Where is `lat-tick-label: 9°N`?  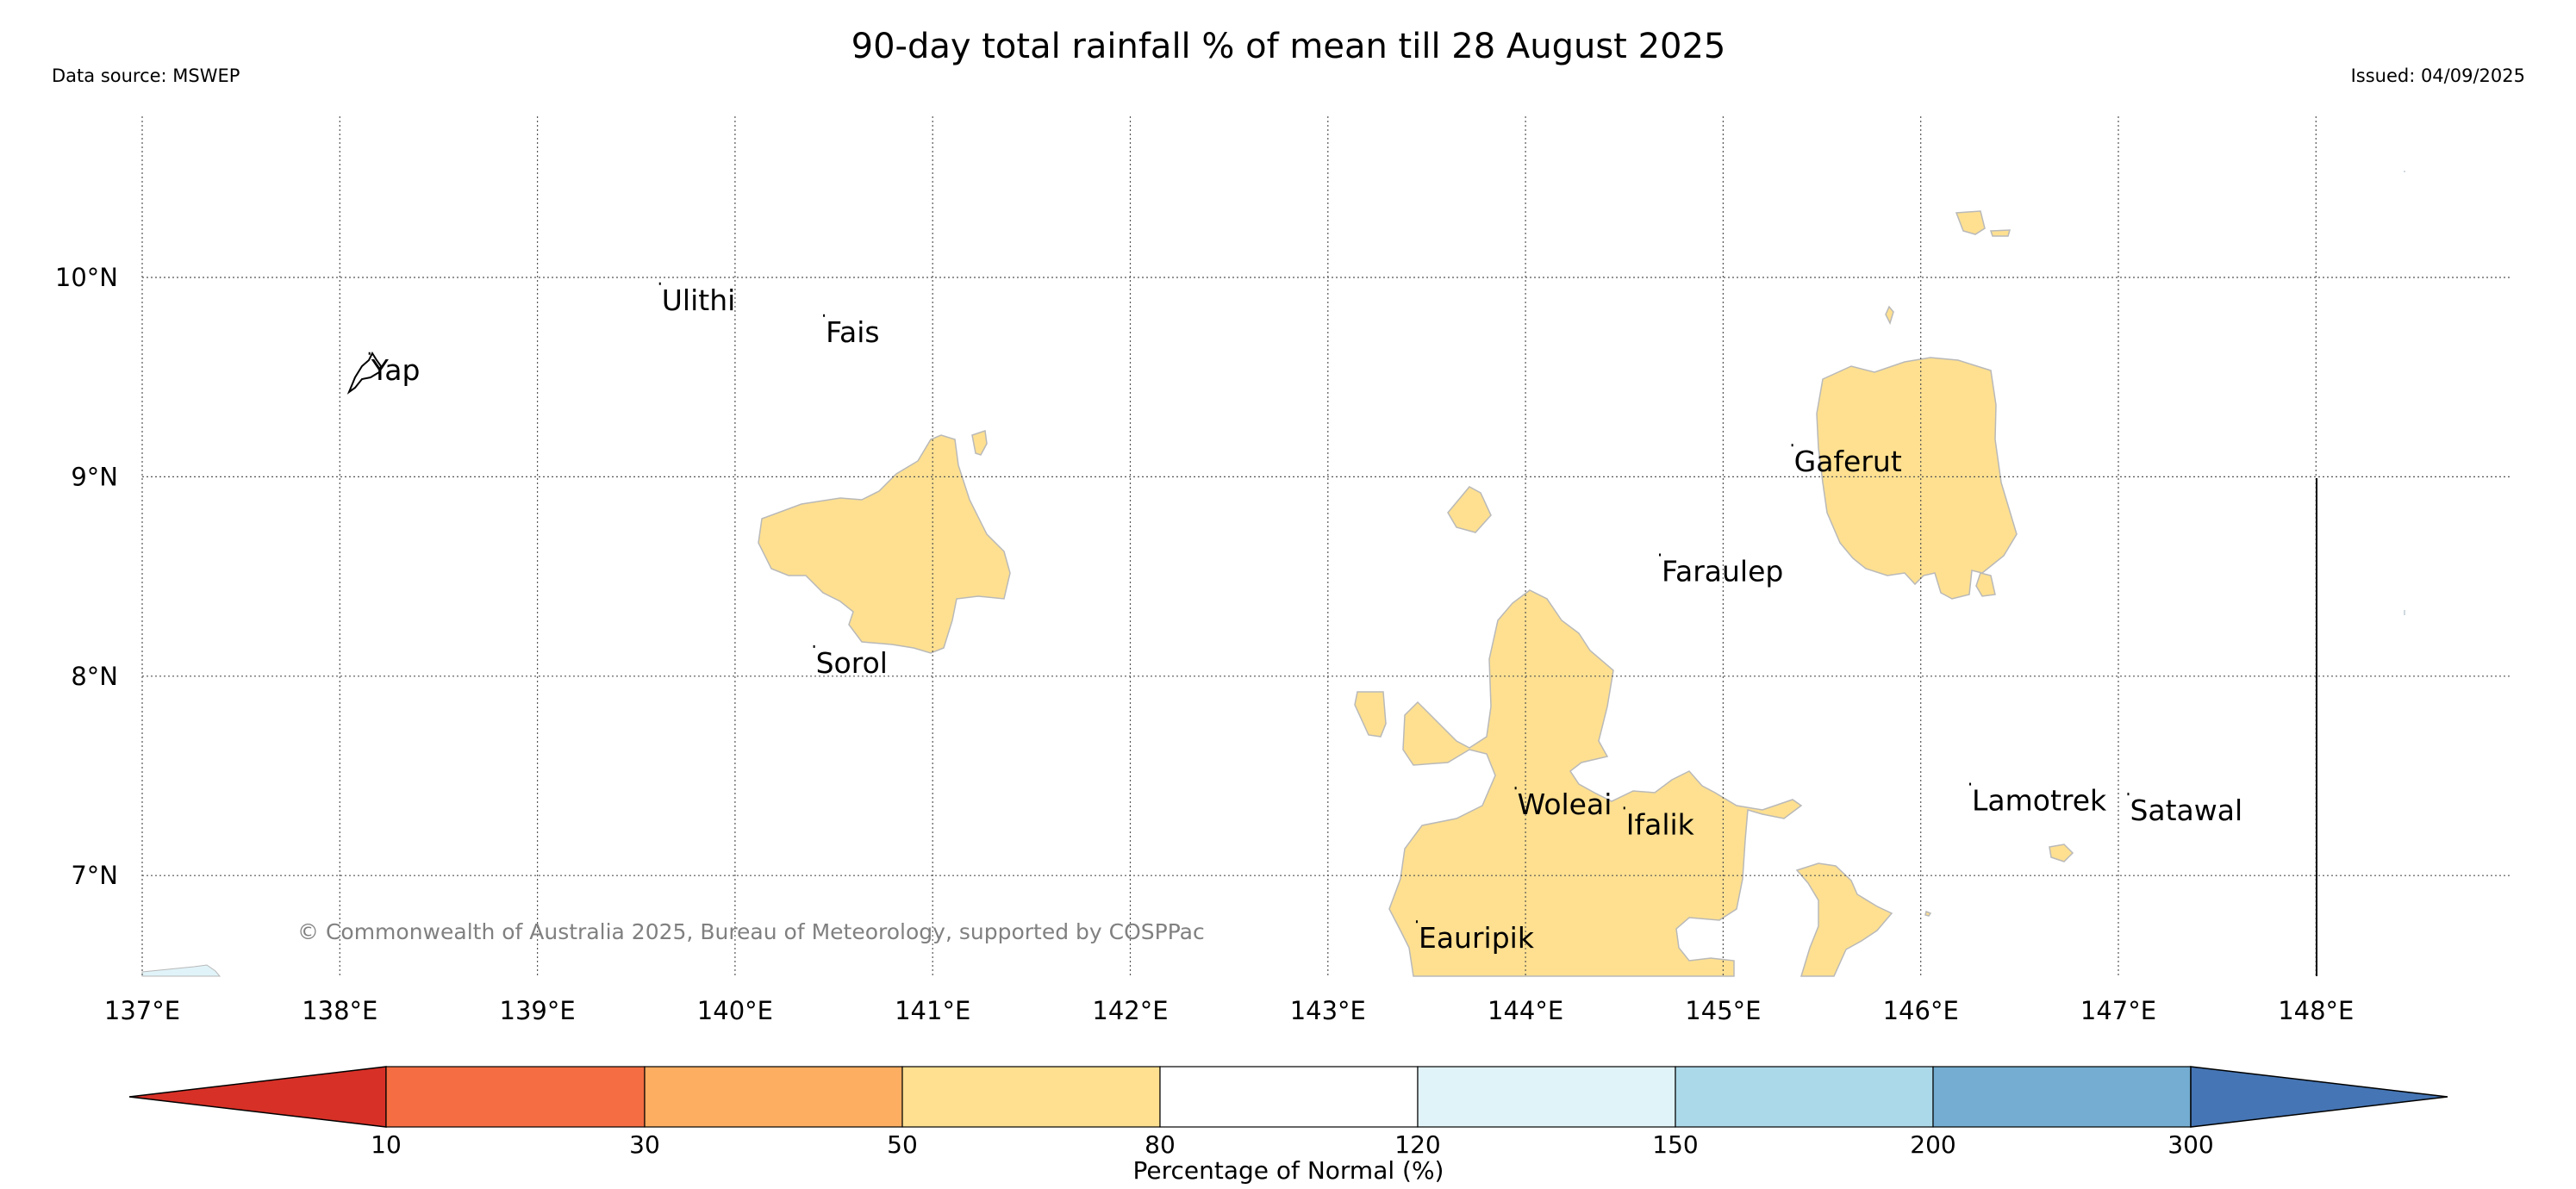 lat-tick-label: 9°N is located at coordinates (94, 476).